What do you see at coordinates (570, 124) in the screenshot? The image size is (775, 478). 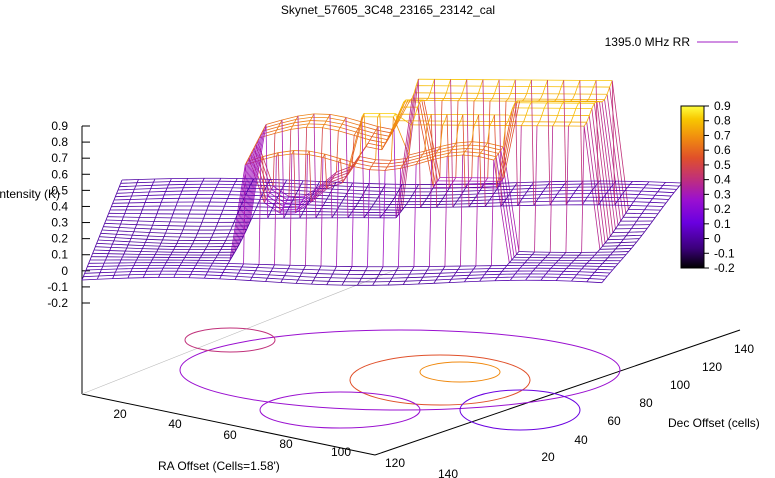 I see `surface-segment-1965` at bounding box center [570, 124].